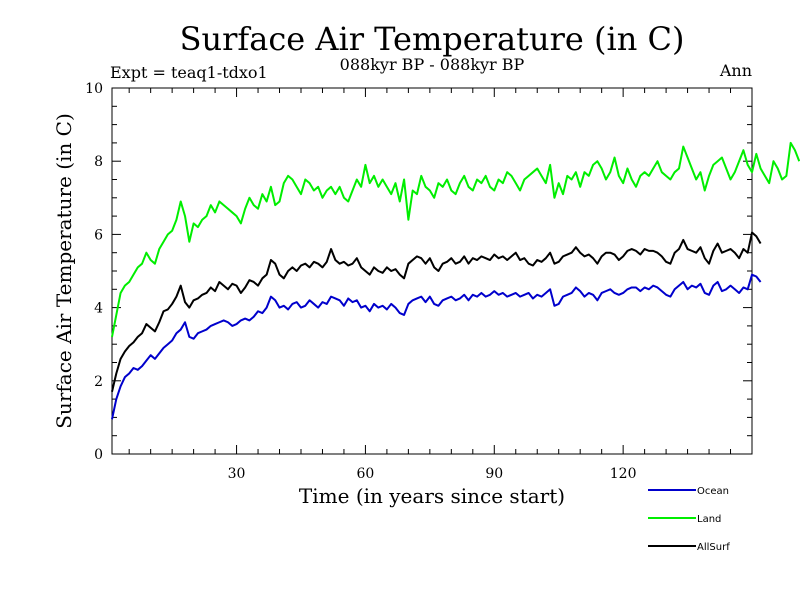 The height and width of the screenshot is (600, 800). Describe the element at coordinates (709, 519) in the screenshot. I see `legend-label-land: Land` at that location.